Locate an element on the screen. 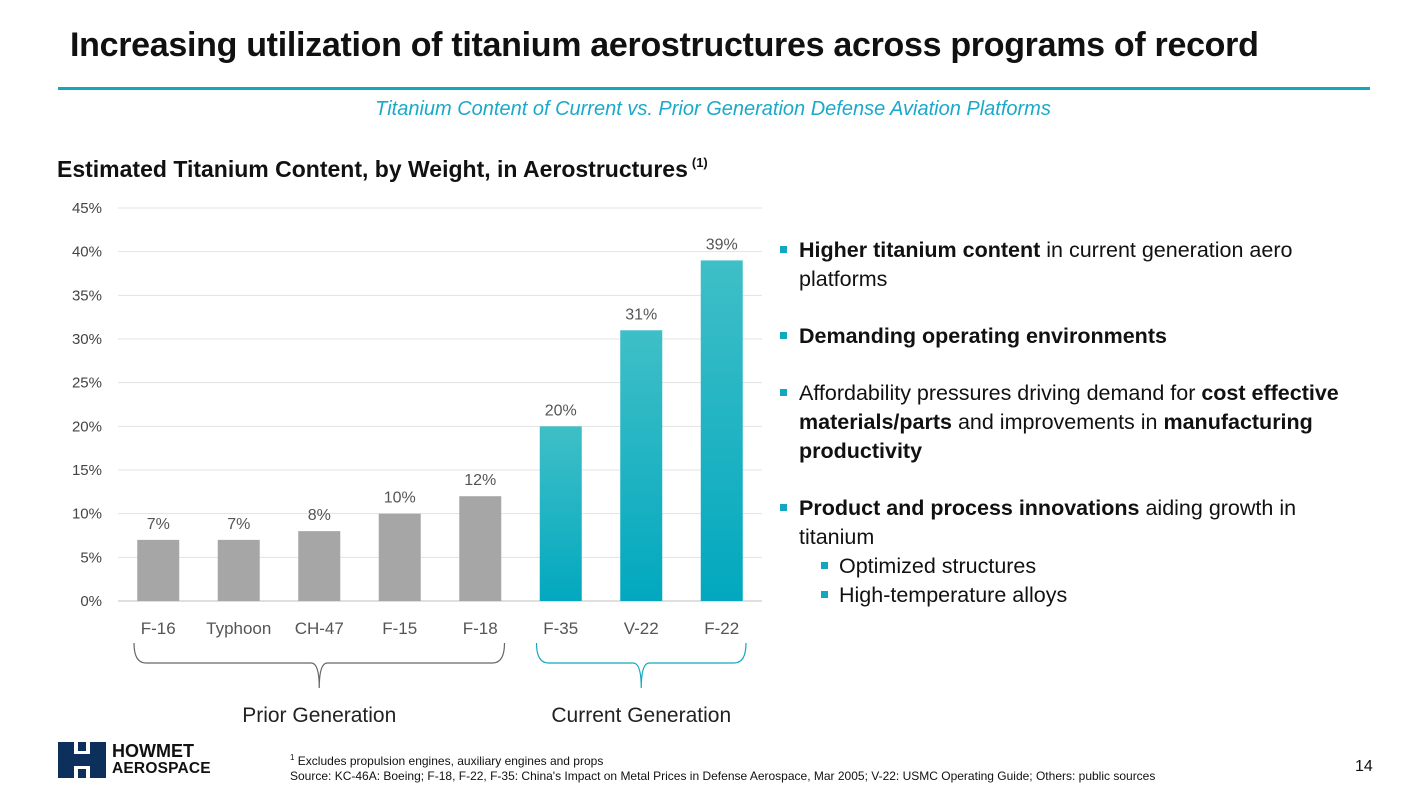 The height and width of the screenshot is (794, 1426). bullet-text: aiding growth in titanium is located at coordinates (1048, 522).